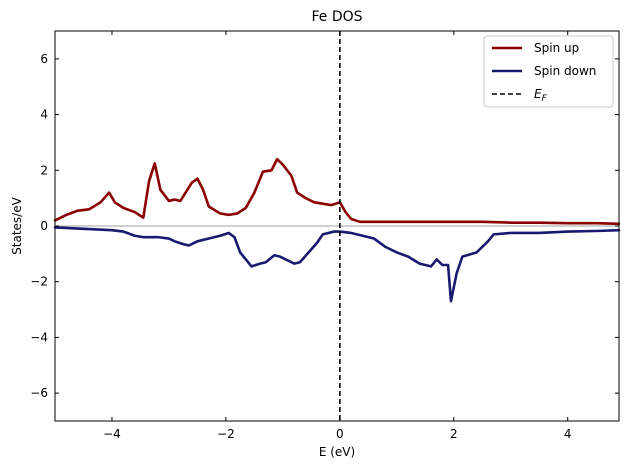 The width and height of the screenshot is (630, 470). I want to click on y-tick-label: 6, so click(44, 59).